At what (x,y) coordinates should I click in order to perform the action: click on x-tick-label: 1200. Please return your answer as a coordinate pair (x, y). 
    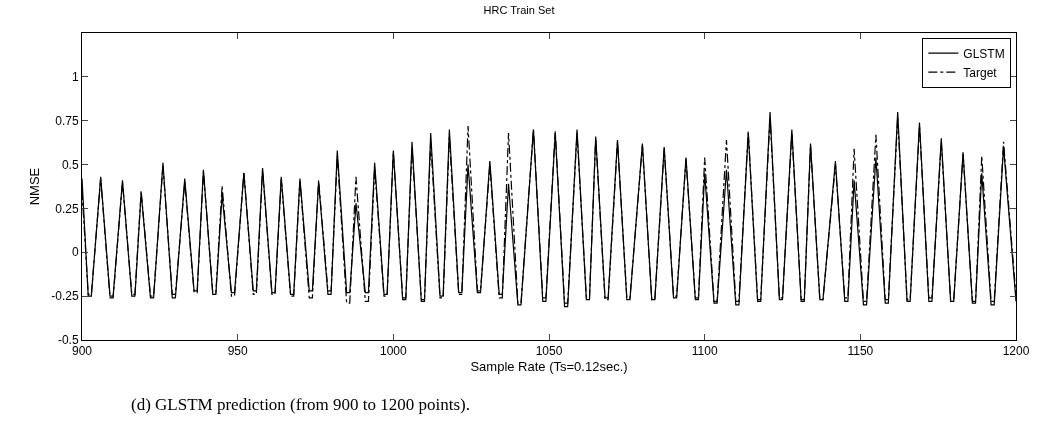
    Looking at the image, I should click on (1016, 351).